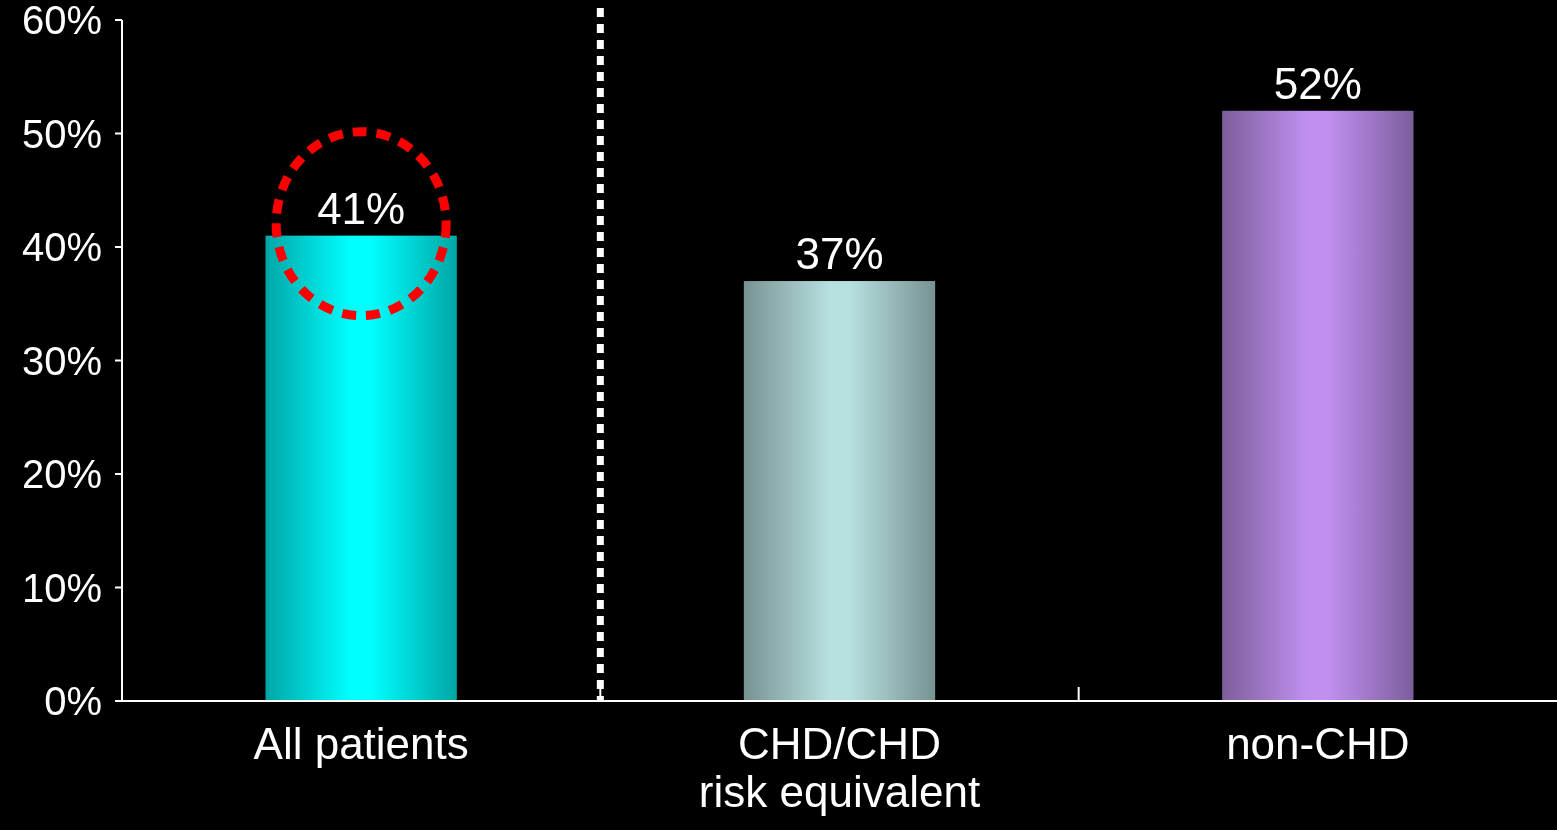  I want to click on x-tick-label: CHD/CHD risk equivalent, so click(839, 767).